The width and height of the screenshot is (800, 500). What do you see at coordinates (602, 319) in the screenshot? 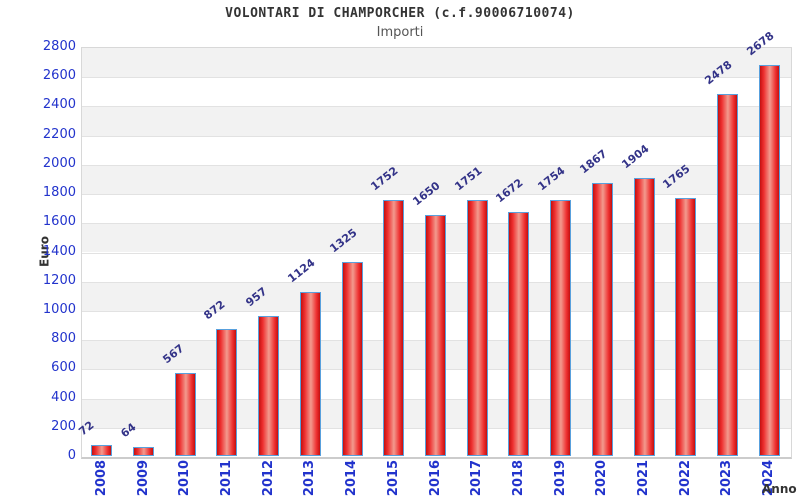
I see `bar-2020` at bounding box center [602, 319].